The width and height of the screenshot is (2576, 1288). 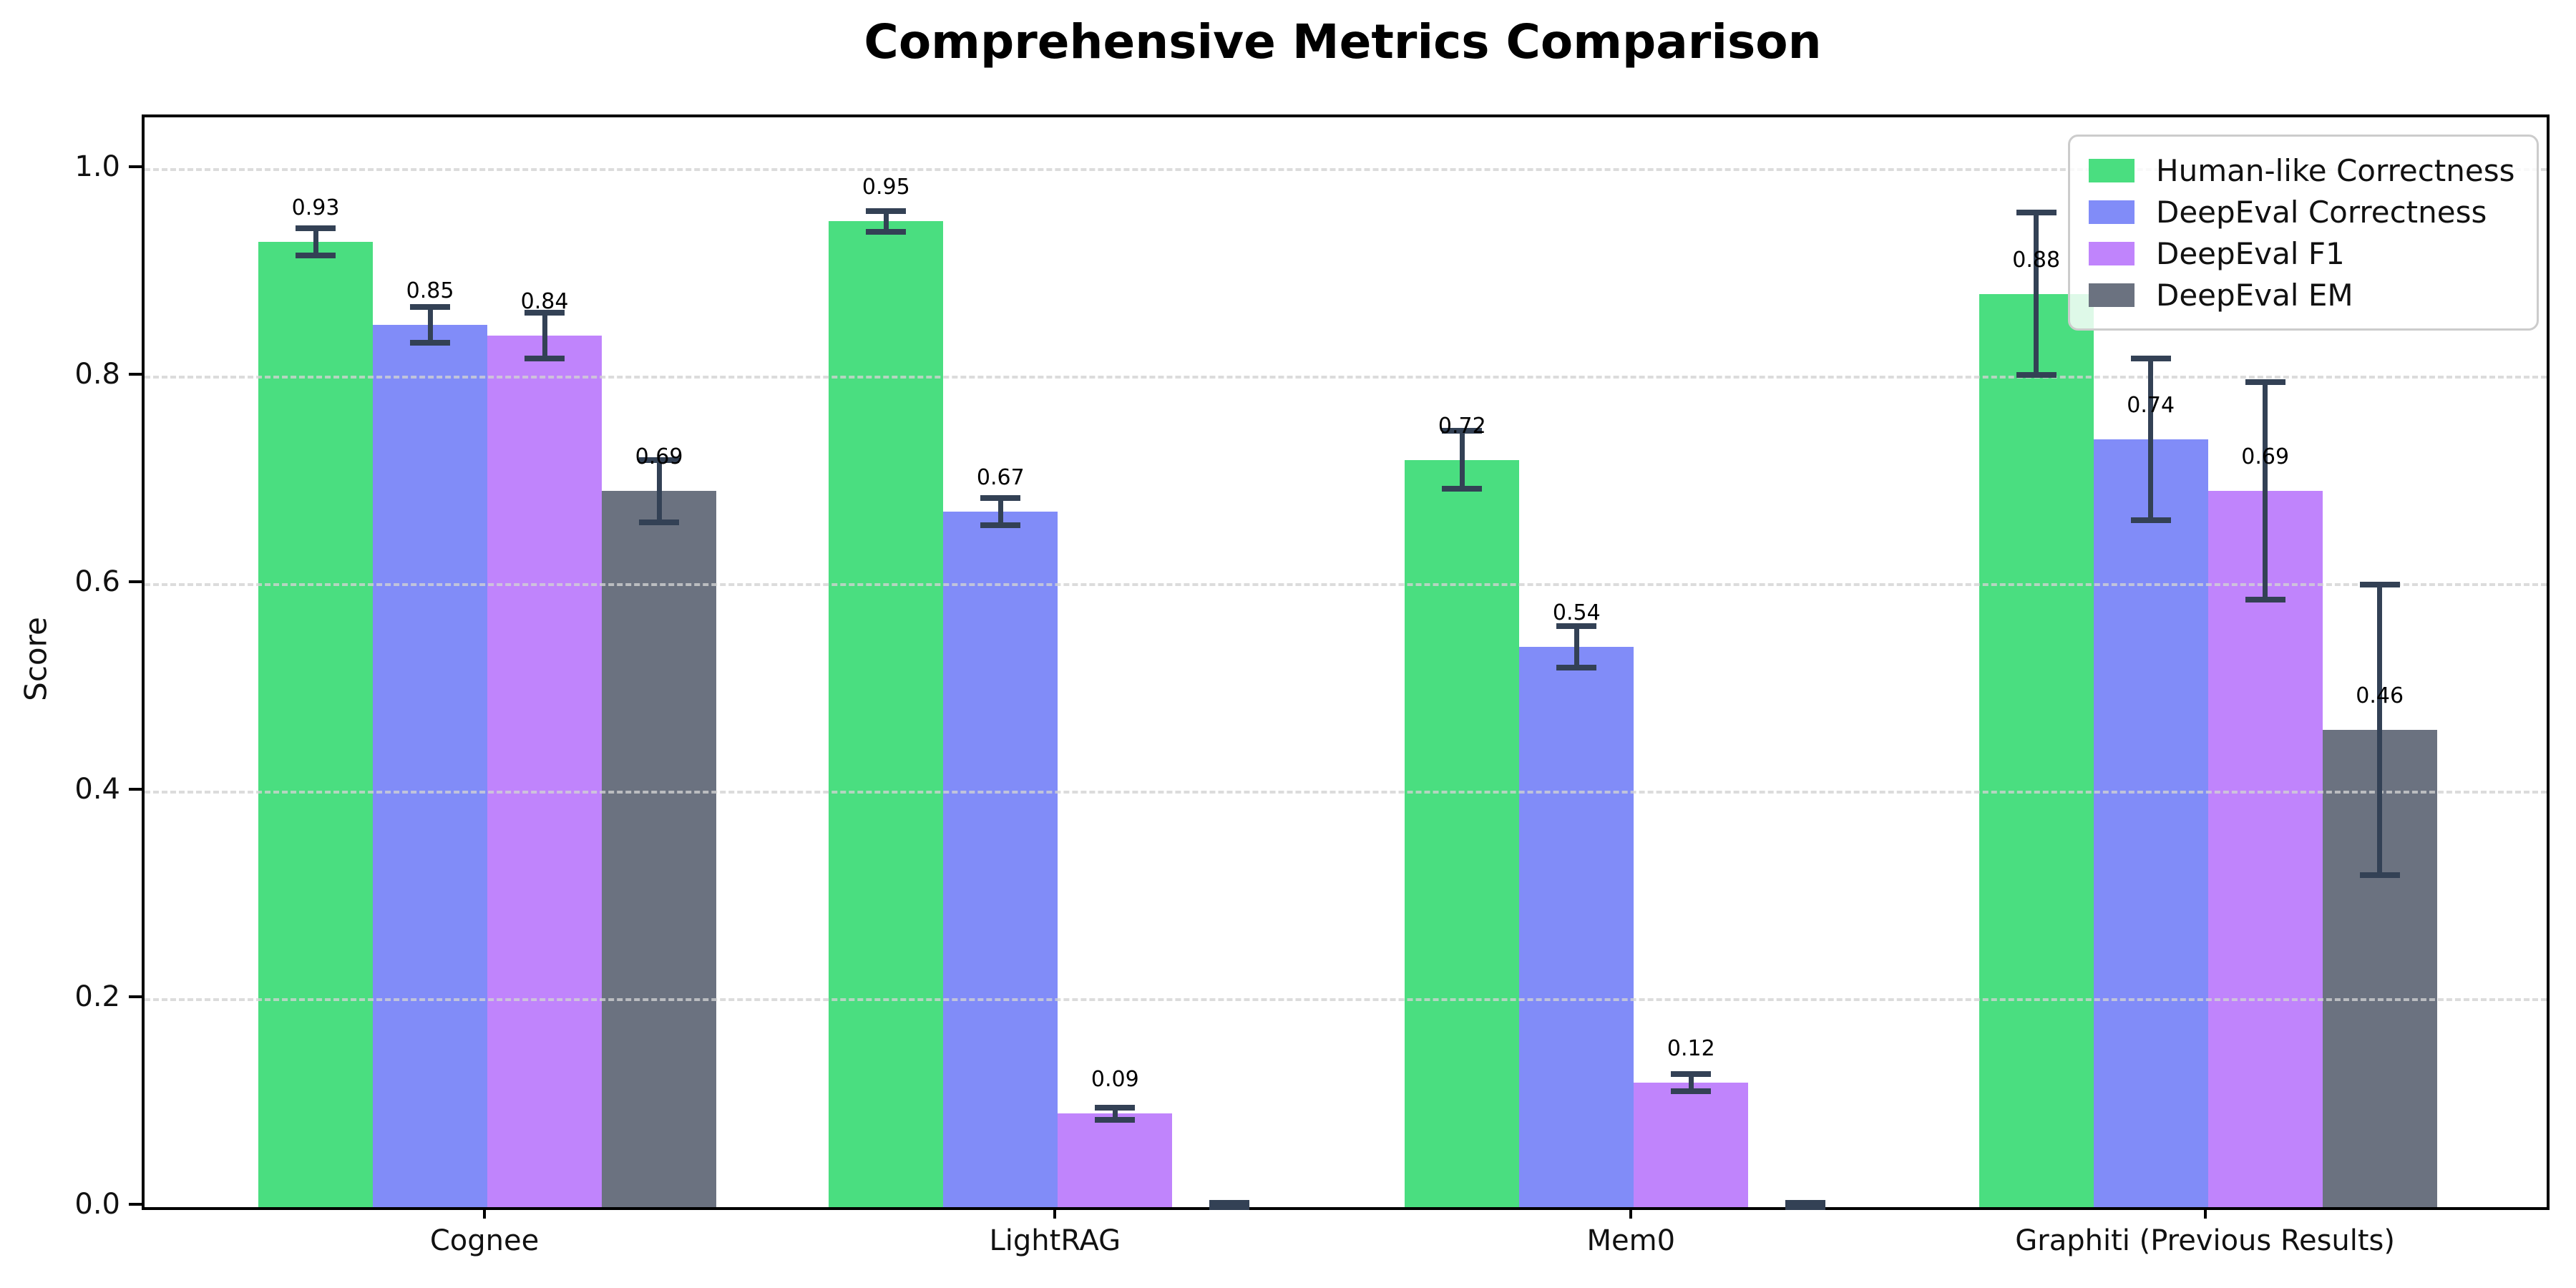 I want to click on bar-value-label: 0.84, so click(x=544, y=301).